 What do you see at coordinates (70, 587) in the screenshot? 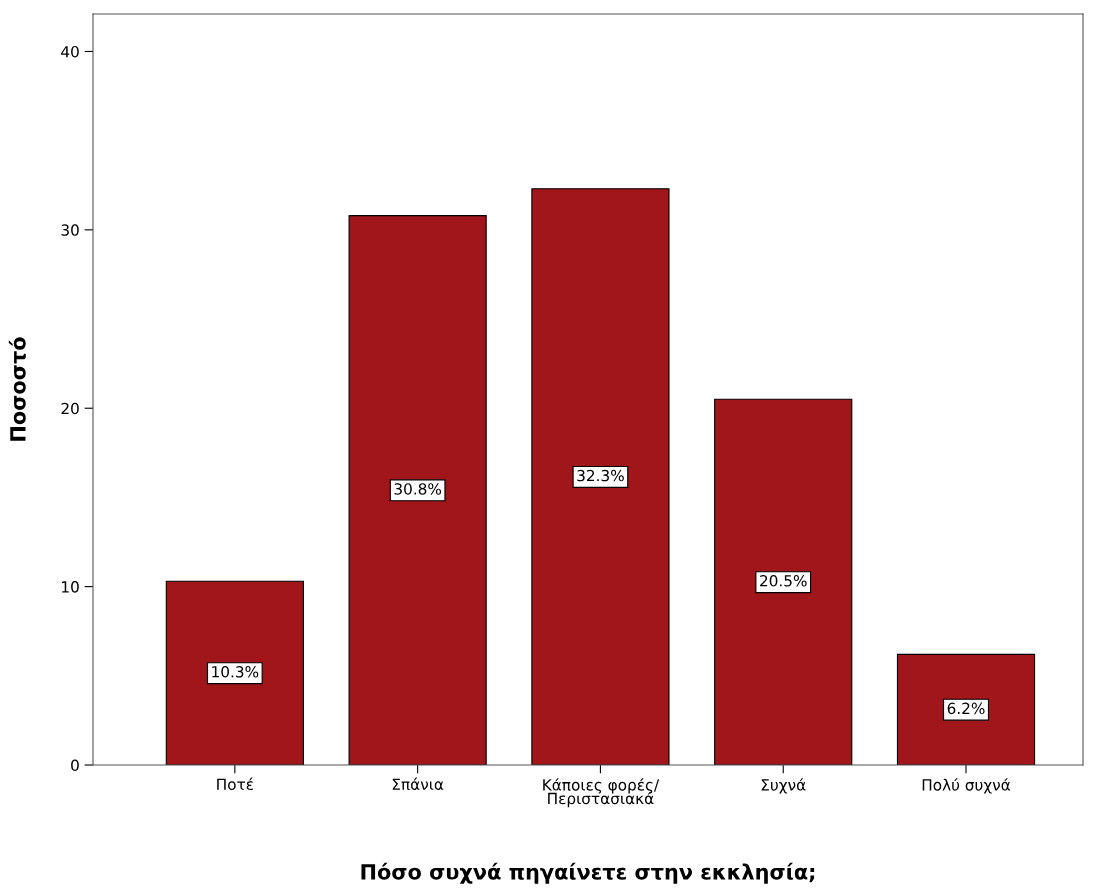
I see `y-tick-label: 10` at bounding box center [70, 587].